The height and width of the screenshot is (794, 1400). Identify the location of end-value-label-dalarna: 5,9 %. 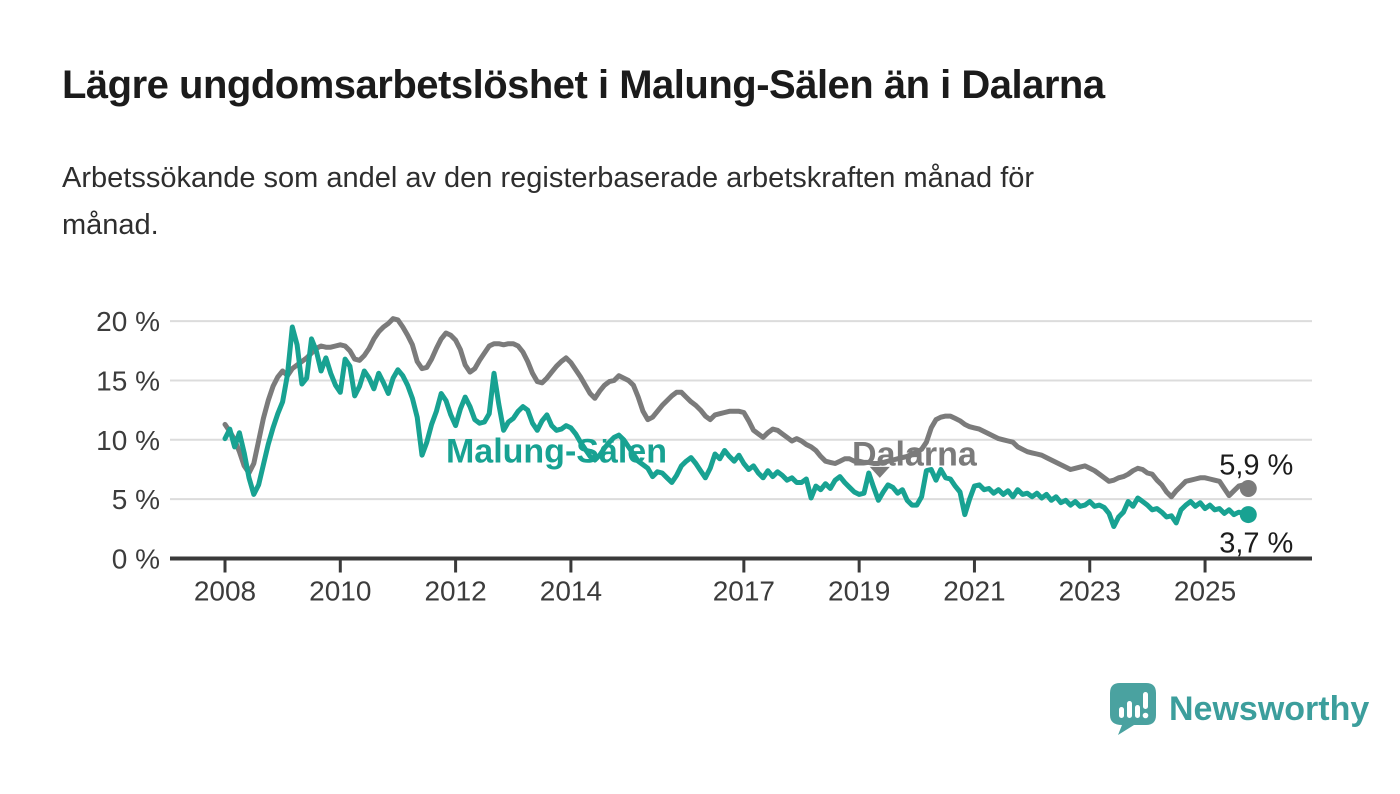
(1256, 465).